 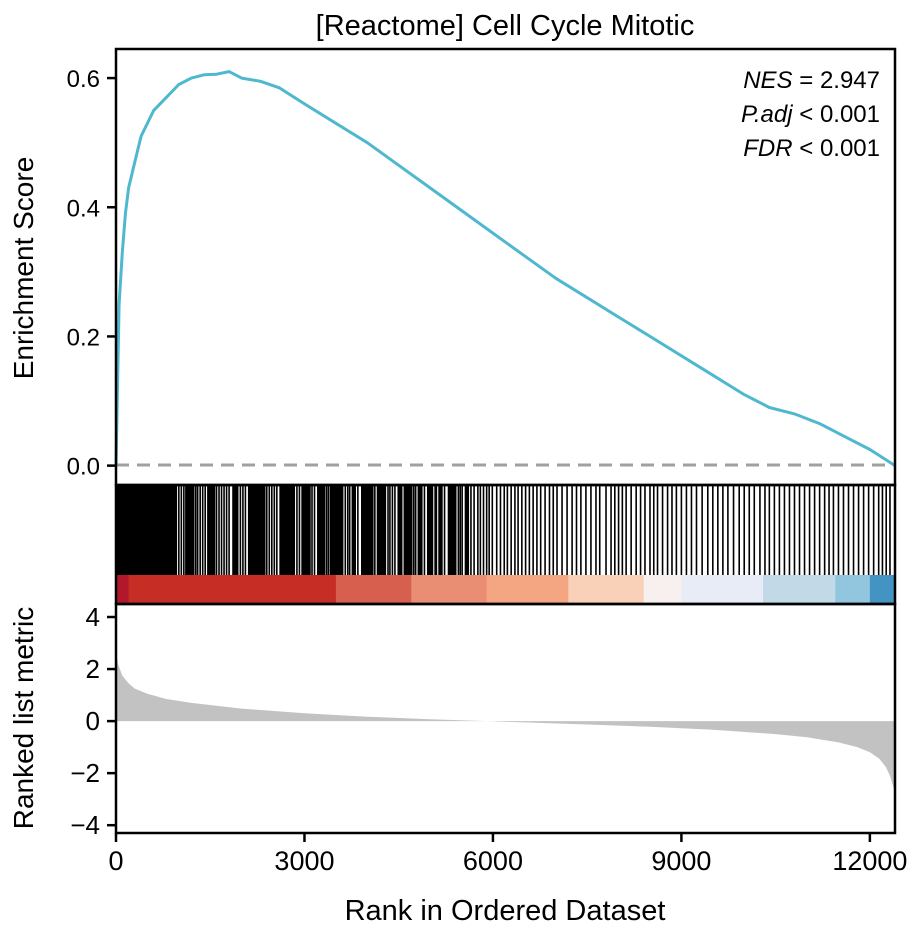 I want to click on hits-panel, so click(x=505, y=544).